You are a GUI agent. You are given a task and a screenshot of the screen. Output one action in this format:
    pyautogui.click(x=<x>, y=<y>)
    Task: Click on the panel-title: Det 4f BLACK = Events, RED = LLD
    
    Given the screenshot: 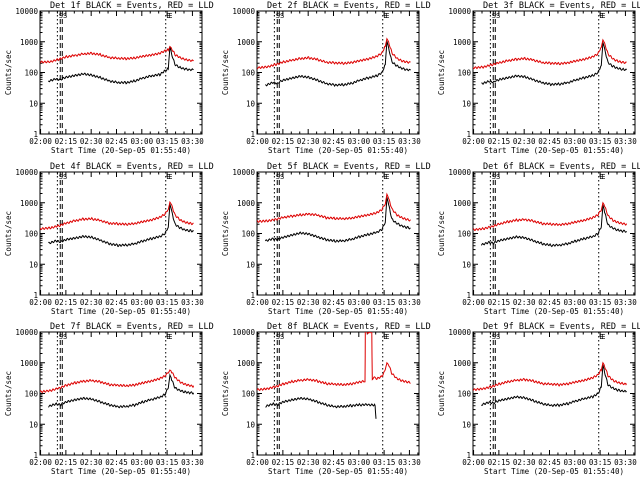 What is the action you would take?
    pyautogui.click(x=132, y=167)
    